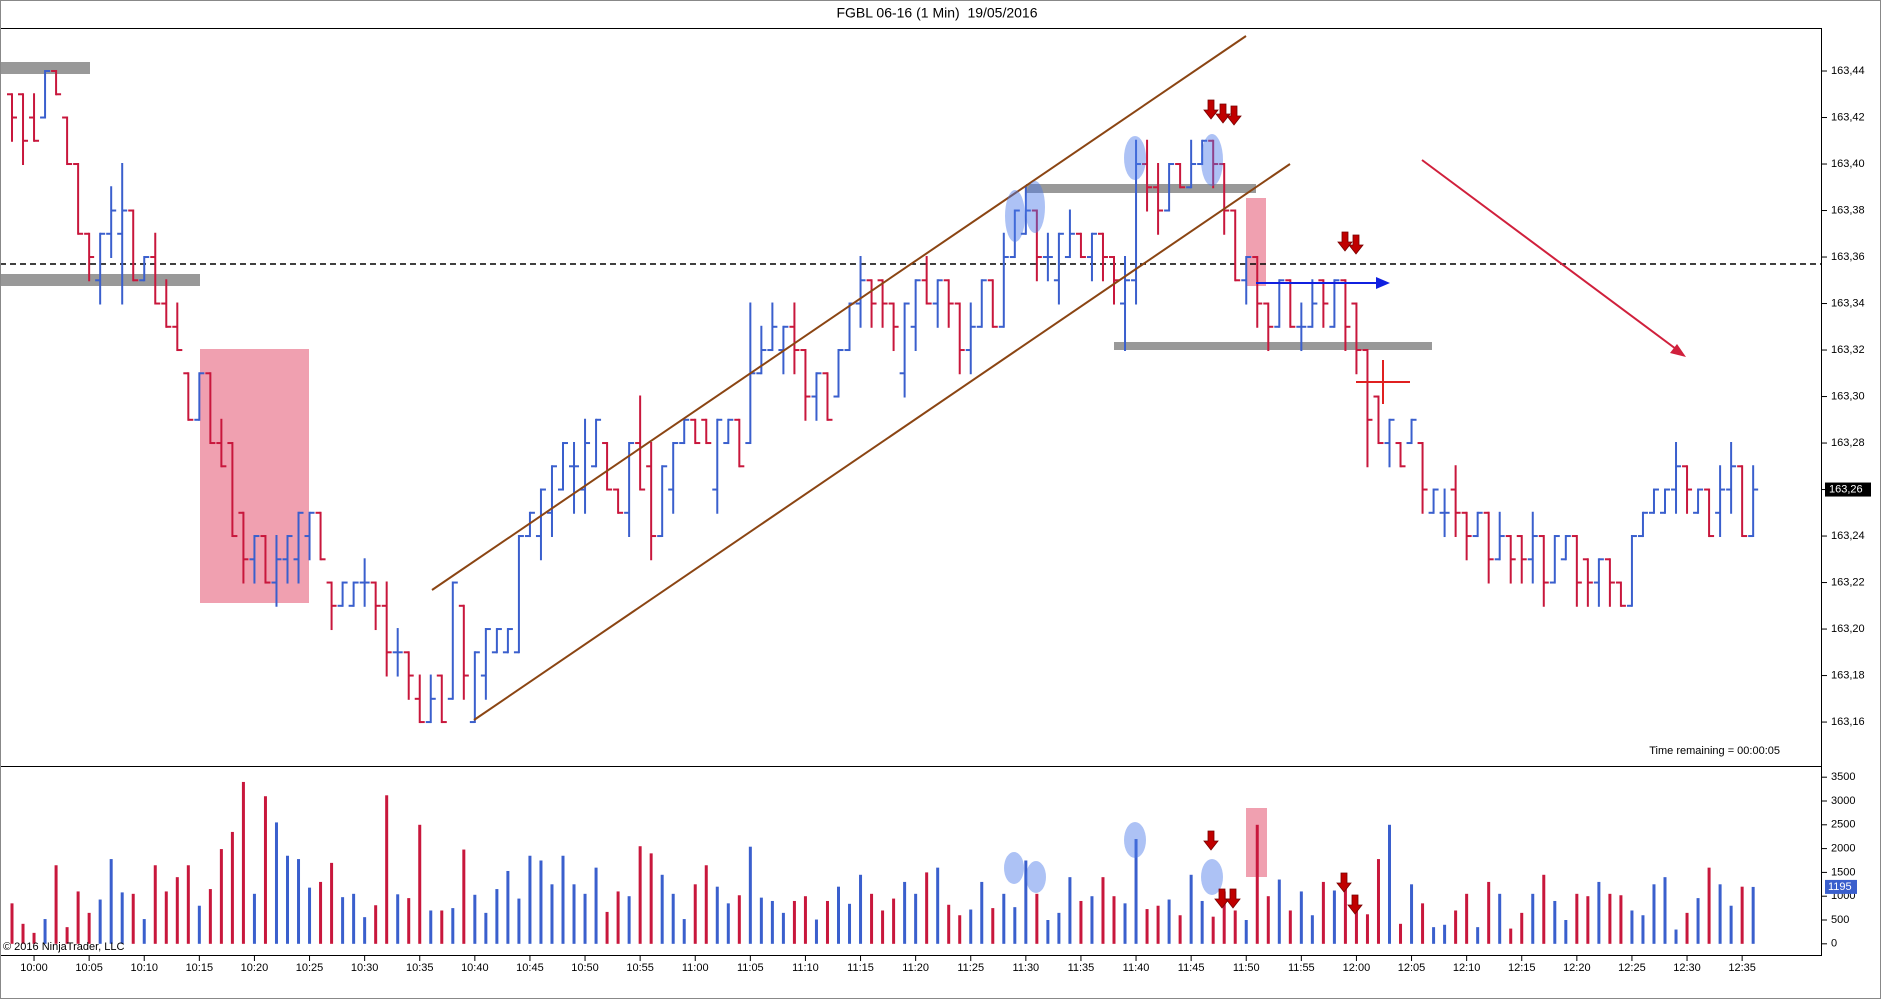 The height and width of the screenshot is (999, 1881). Describe the element at coordinates (1848, 536) in the screenshot. I see `y-tick-label: 163,24` at that location.